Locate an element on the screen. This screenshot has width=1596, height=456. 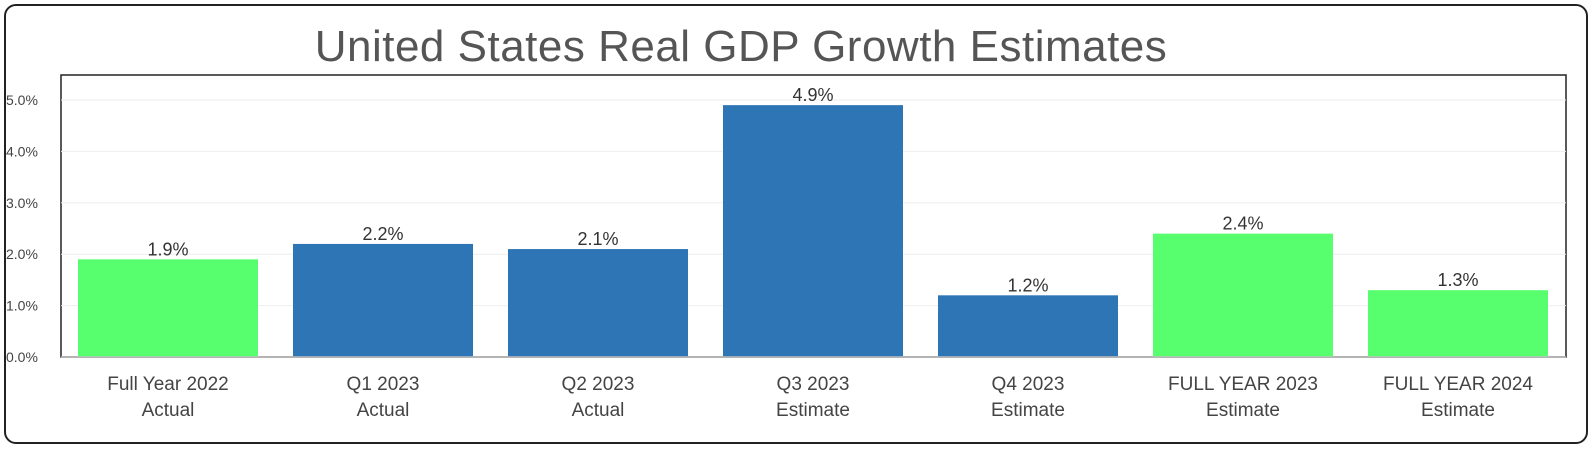
y-tick-label: 5.0% is located at coordinates (22, 100).